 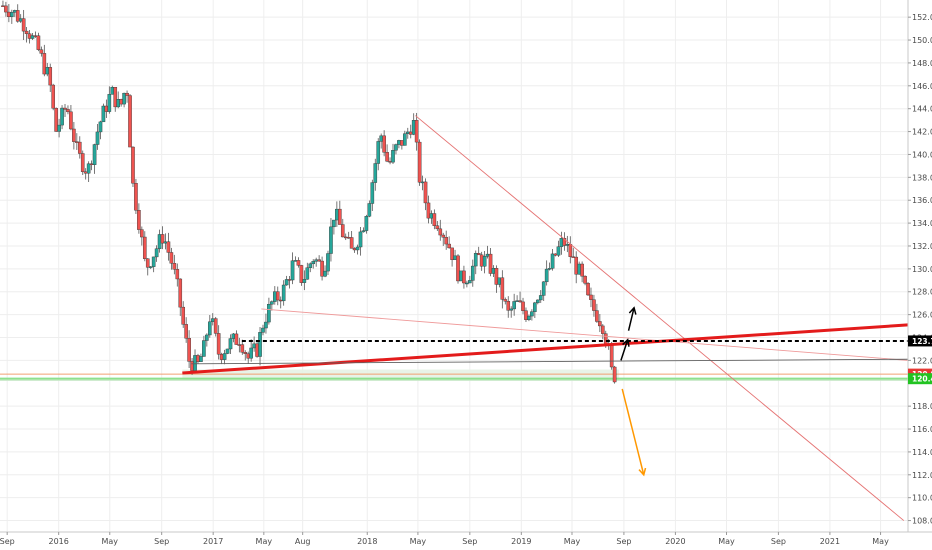 What do you see at coordinates (922, 86) in the screenshot?
I see `y-tick-label: 146.0` at bounding box center [922, 86].